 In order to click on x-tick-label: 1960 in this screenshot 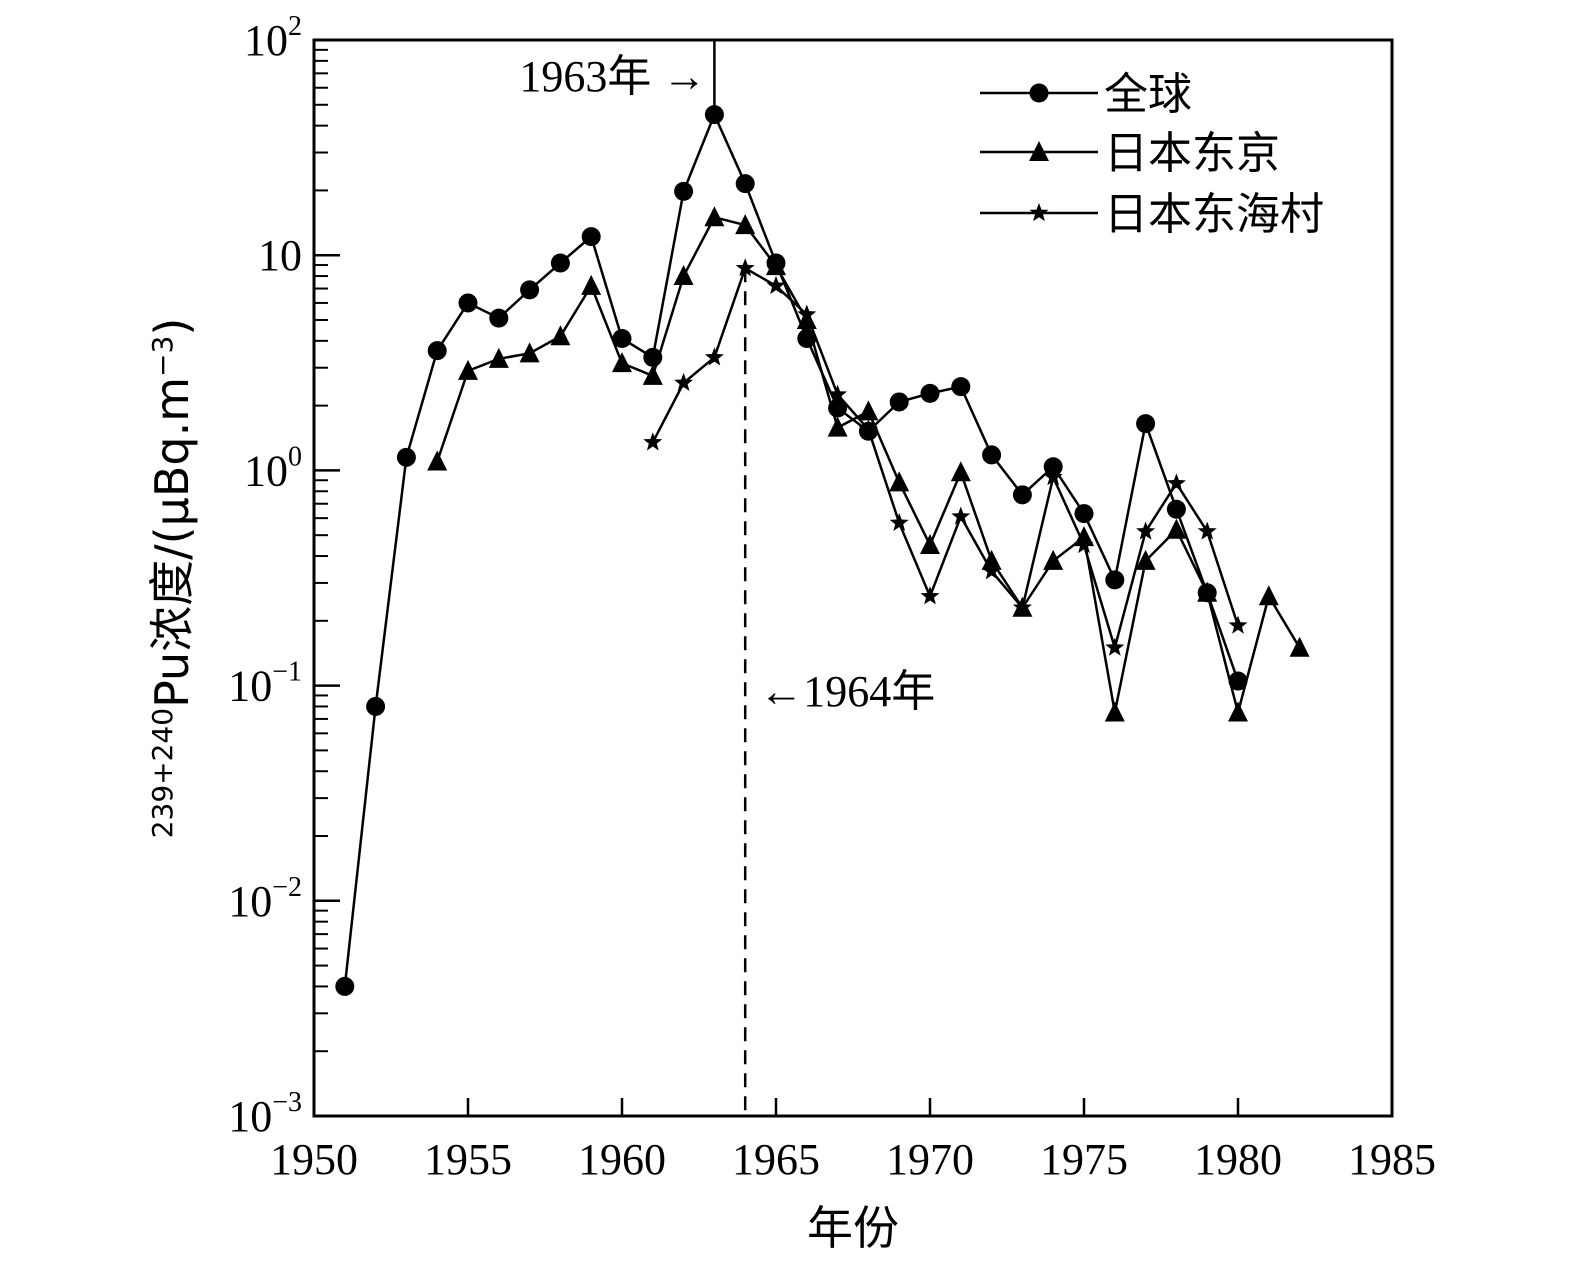, I will do `click(622, 1159)`.